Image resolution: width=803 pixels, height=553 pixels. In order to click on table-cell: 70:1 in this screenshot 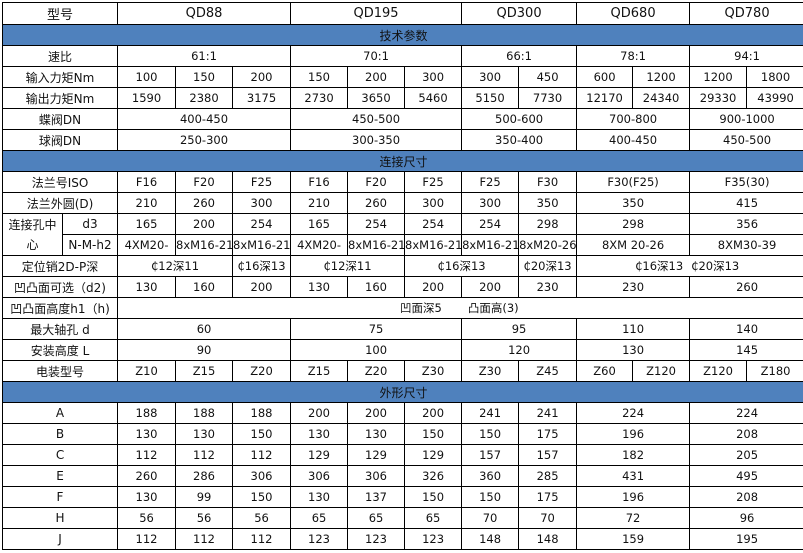, I will do `click(376, 56)`.